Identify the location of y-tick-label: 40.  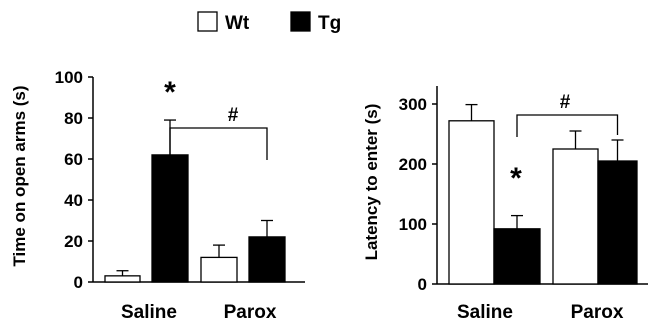
(73, 200).